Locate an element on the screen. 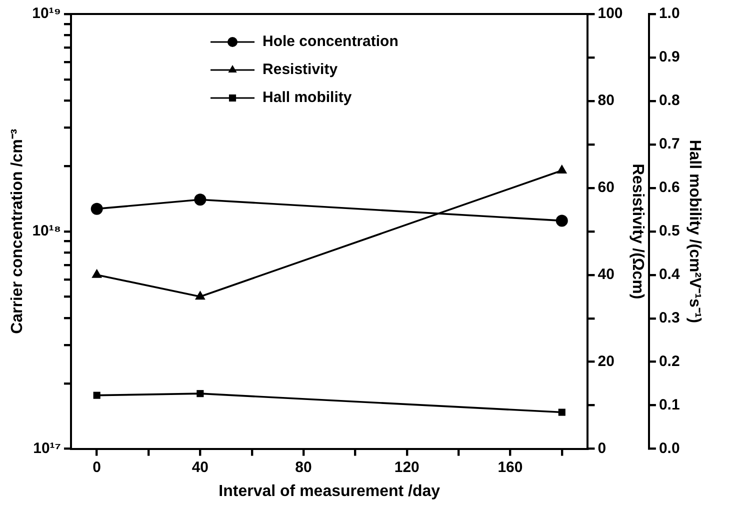 The image size is (736, 507). y2-tick-label: 80 is located at coordinates (606, 101).